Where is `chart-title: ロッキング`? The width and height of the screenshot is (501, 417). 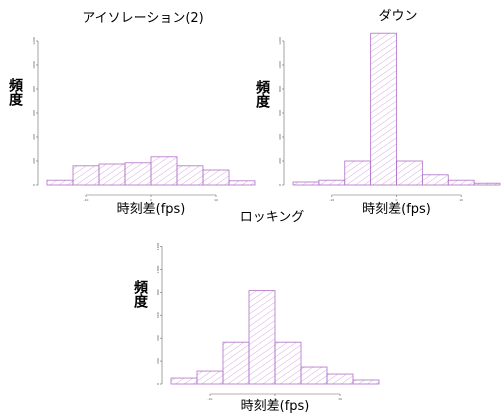
chart-title: ロッキング is located at coordinates (272, 217).